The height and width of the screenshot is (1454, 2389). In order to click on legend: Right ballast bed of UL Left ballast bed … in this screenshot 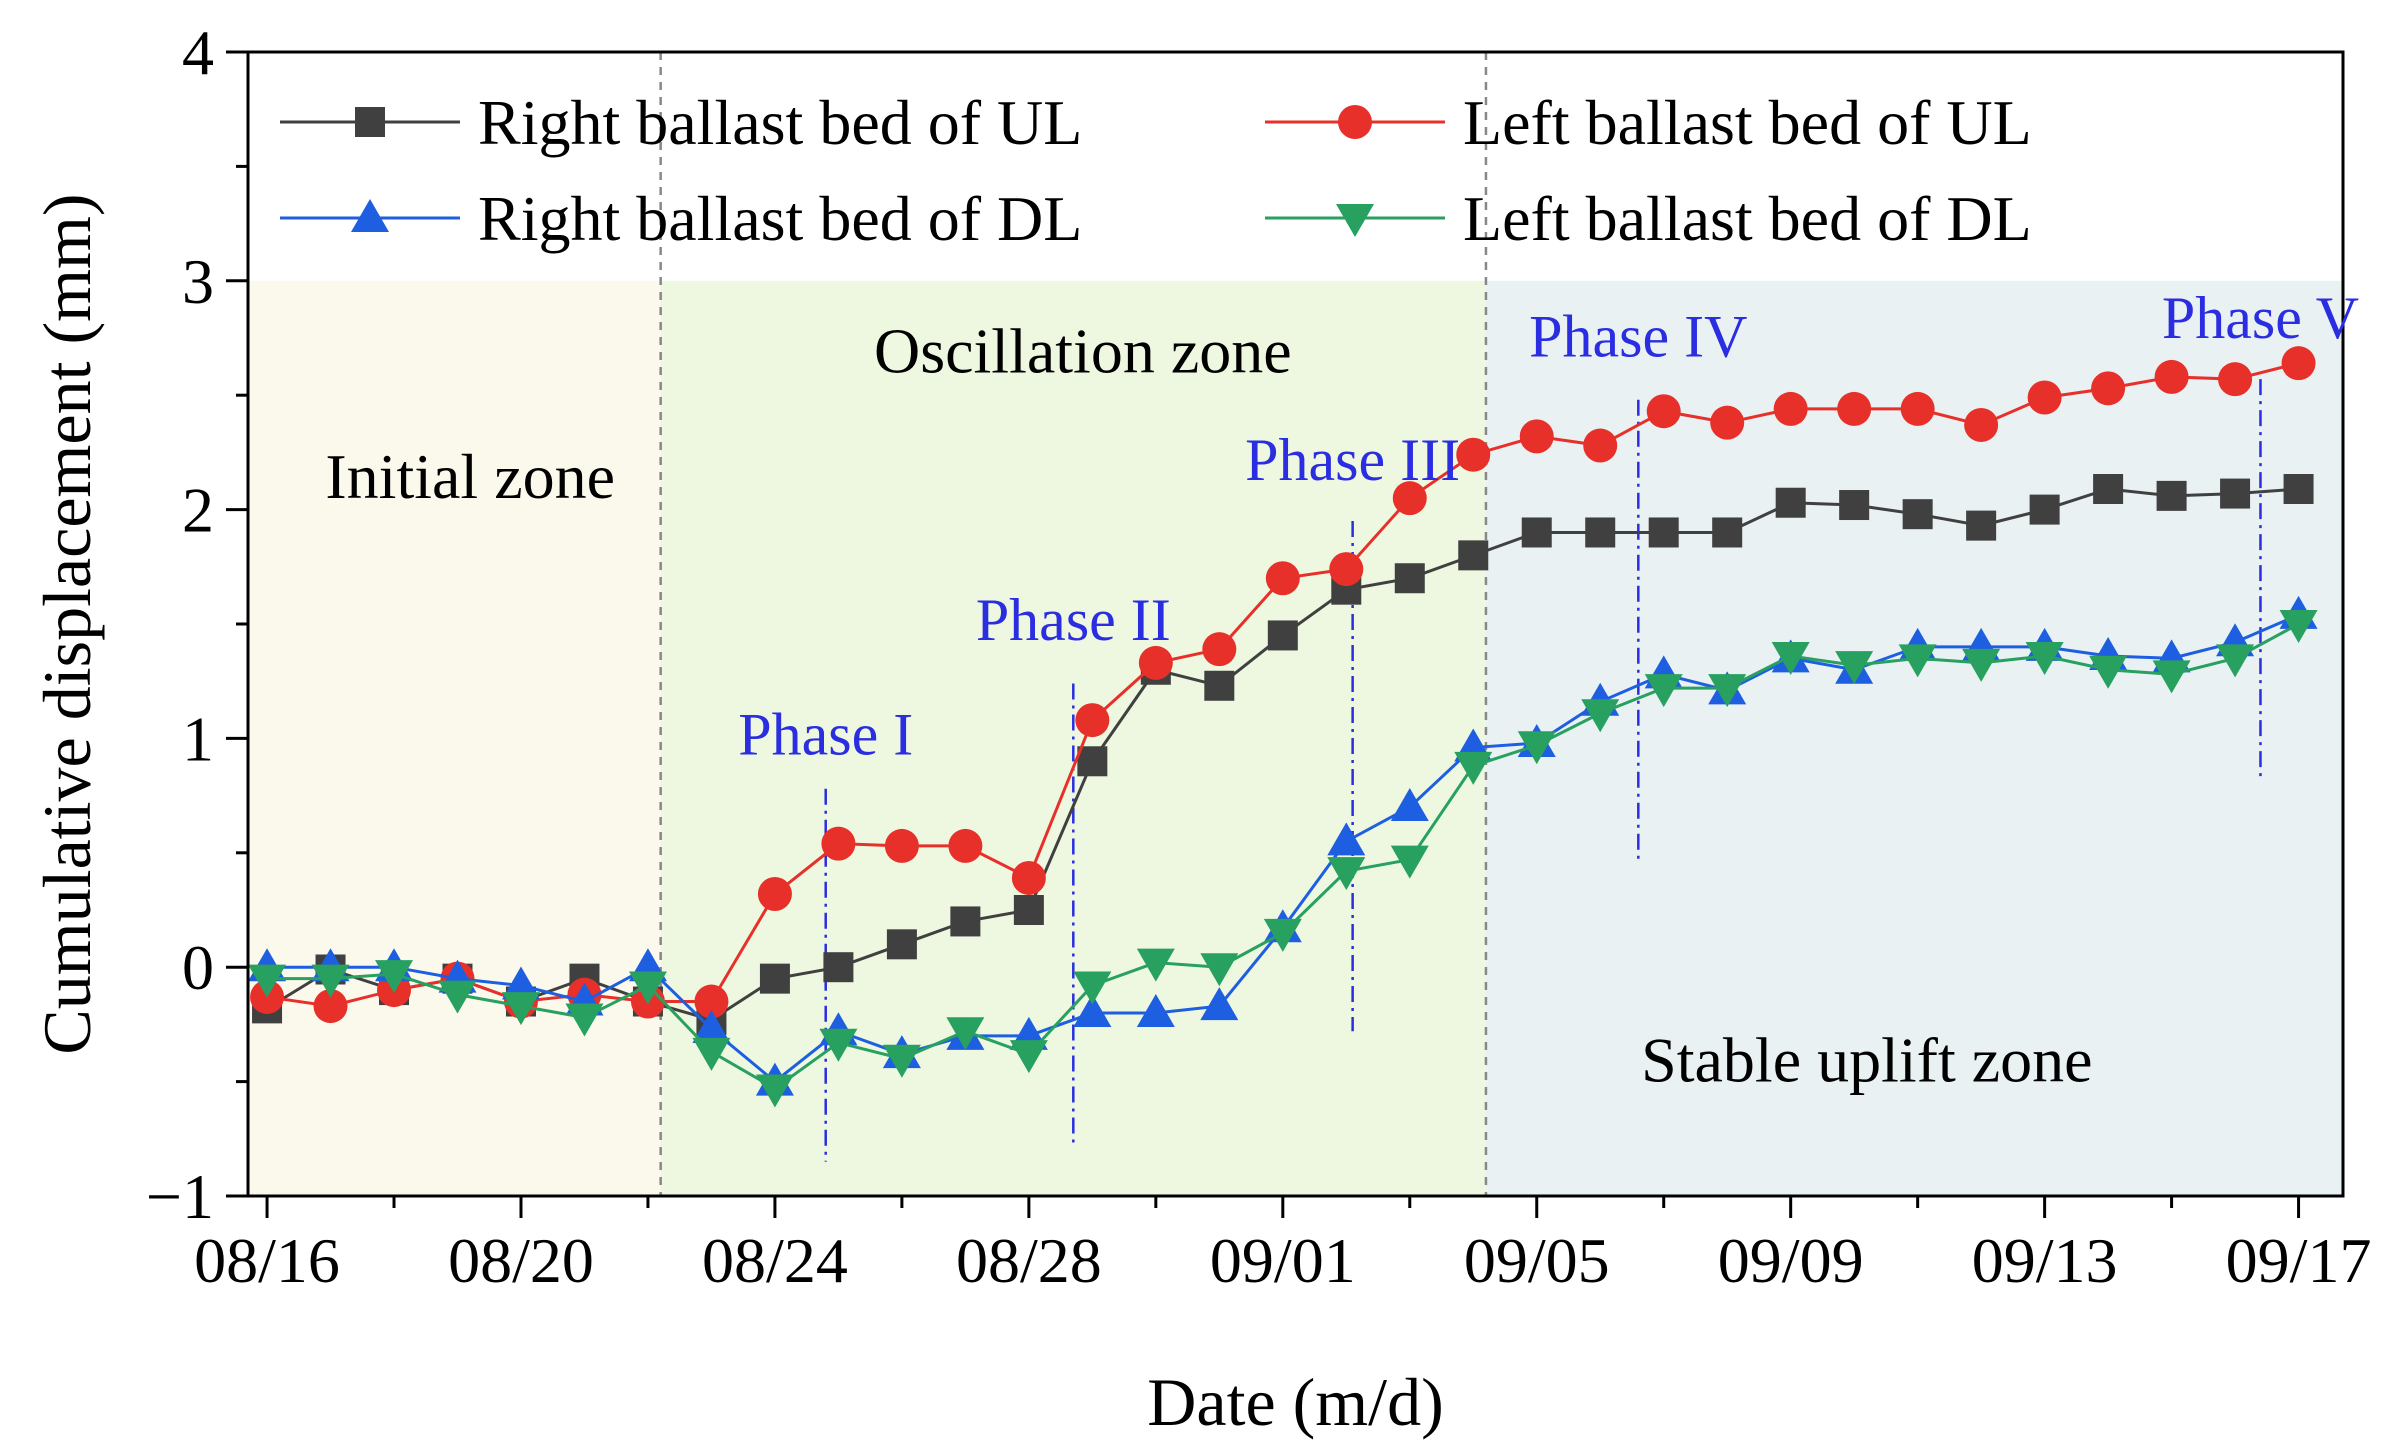, I will do `click(1156, 170)`.